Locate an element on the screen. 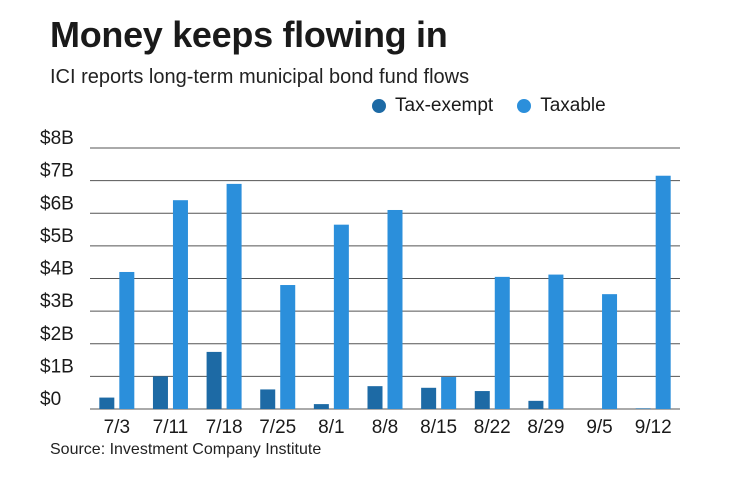 Image resolution: width=740 pixels, height=482 pixels. y-tick-label: $8B is located at coordinates (57, 138).